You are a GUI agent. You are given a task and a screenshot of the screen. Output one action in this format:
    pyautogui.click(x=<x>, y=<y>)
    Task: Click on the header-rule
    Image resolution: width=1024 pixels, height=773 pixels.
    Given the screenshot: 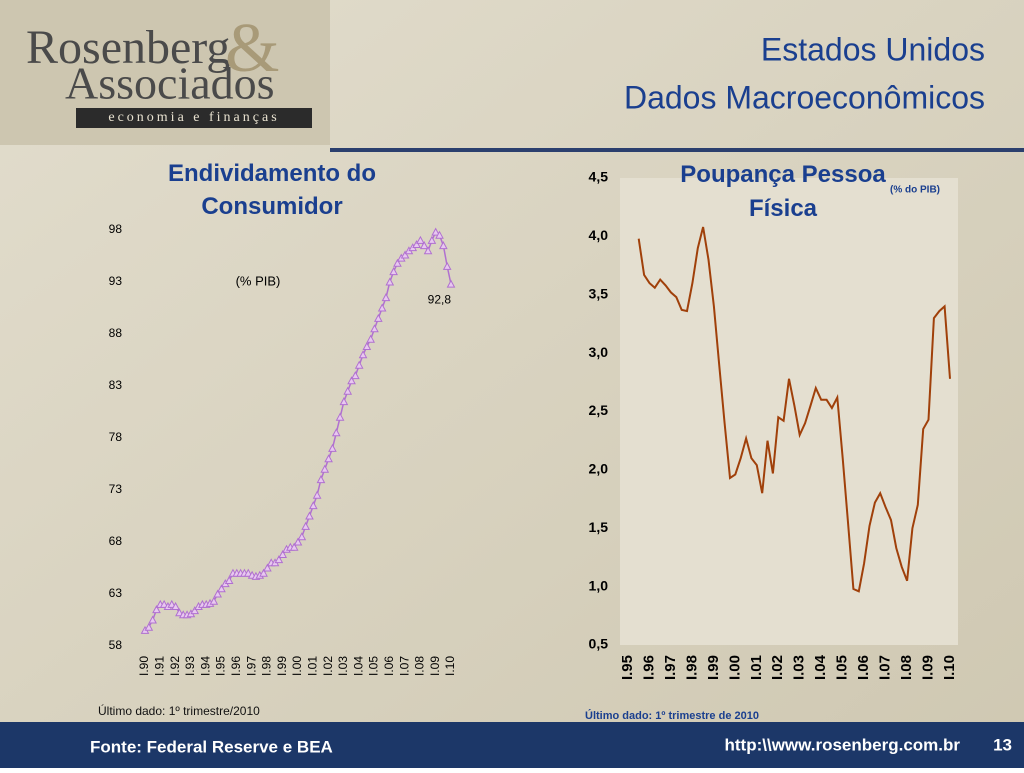 What is the action you would take?
    pyautogui.click(x=677, y=150)
    